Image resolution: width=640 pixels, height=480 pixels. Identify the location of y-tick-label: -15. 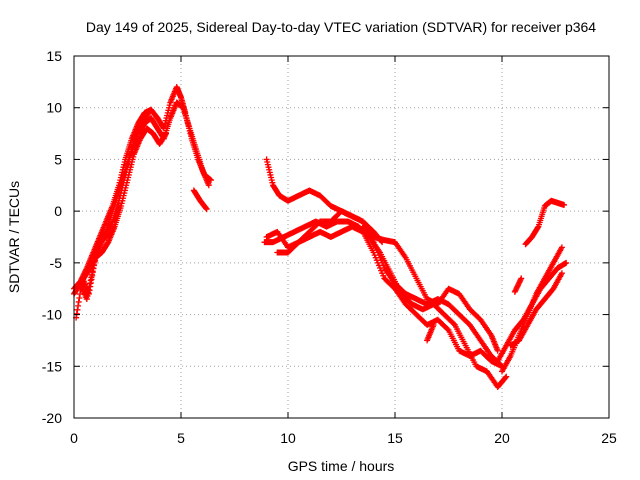
(52, 366).